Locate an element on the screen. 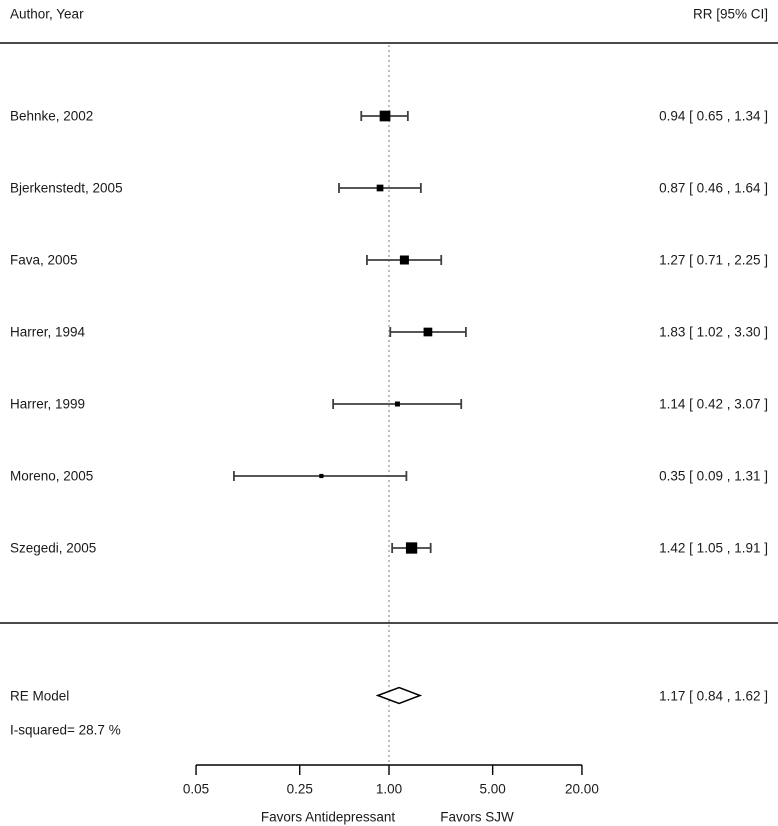 The image size is (778, 826). x-axis-tick-label: 0.05 is located at coordinates (196, 789).